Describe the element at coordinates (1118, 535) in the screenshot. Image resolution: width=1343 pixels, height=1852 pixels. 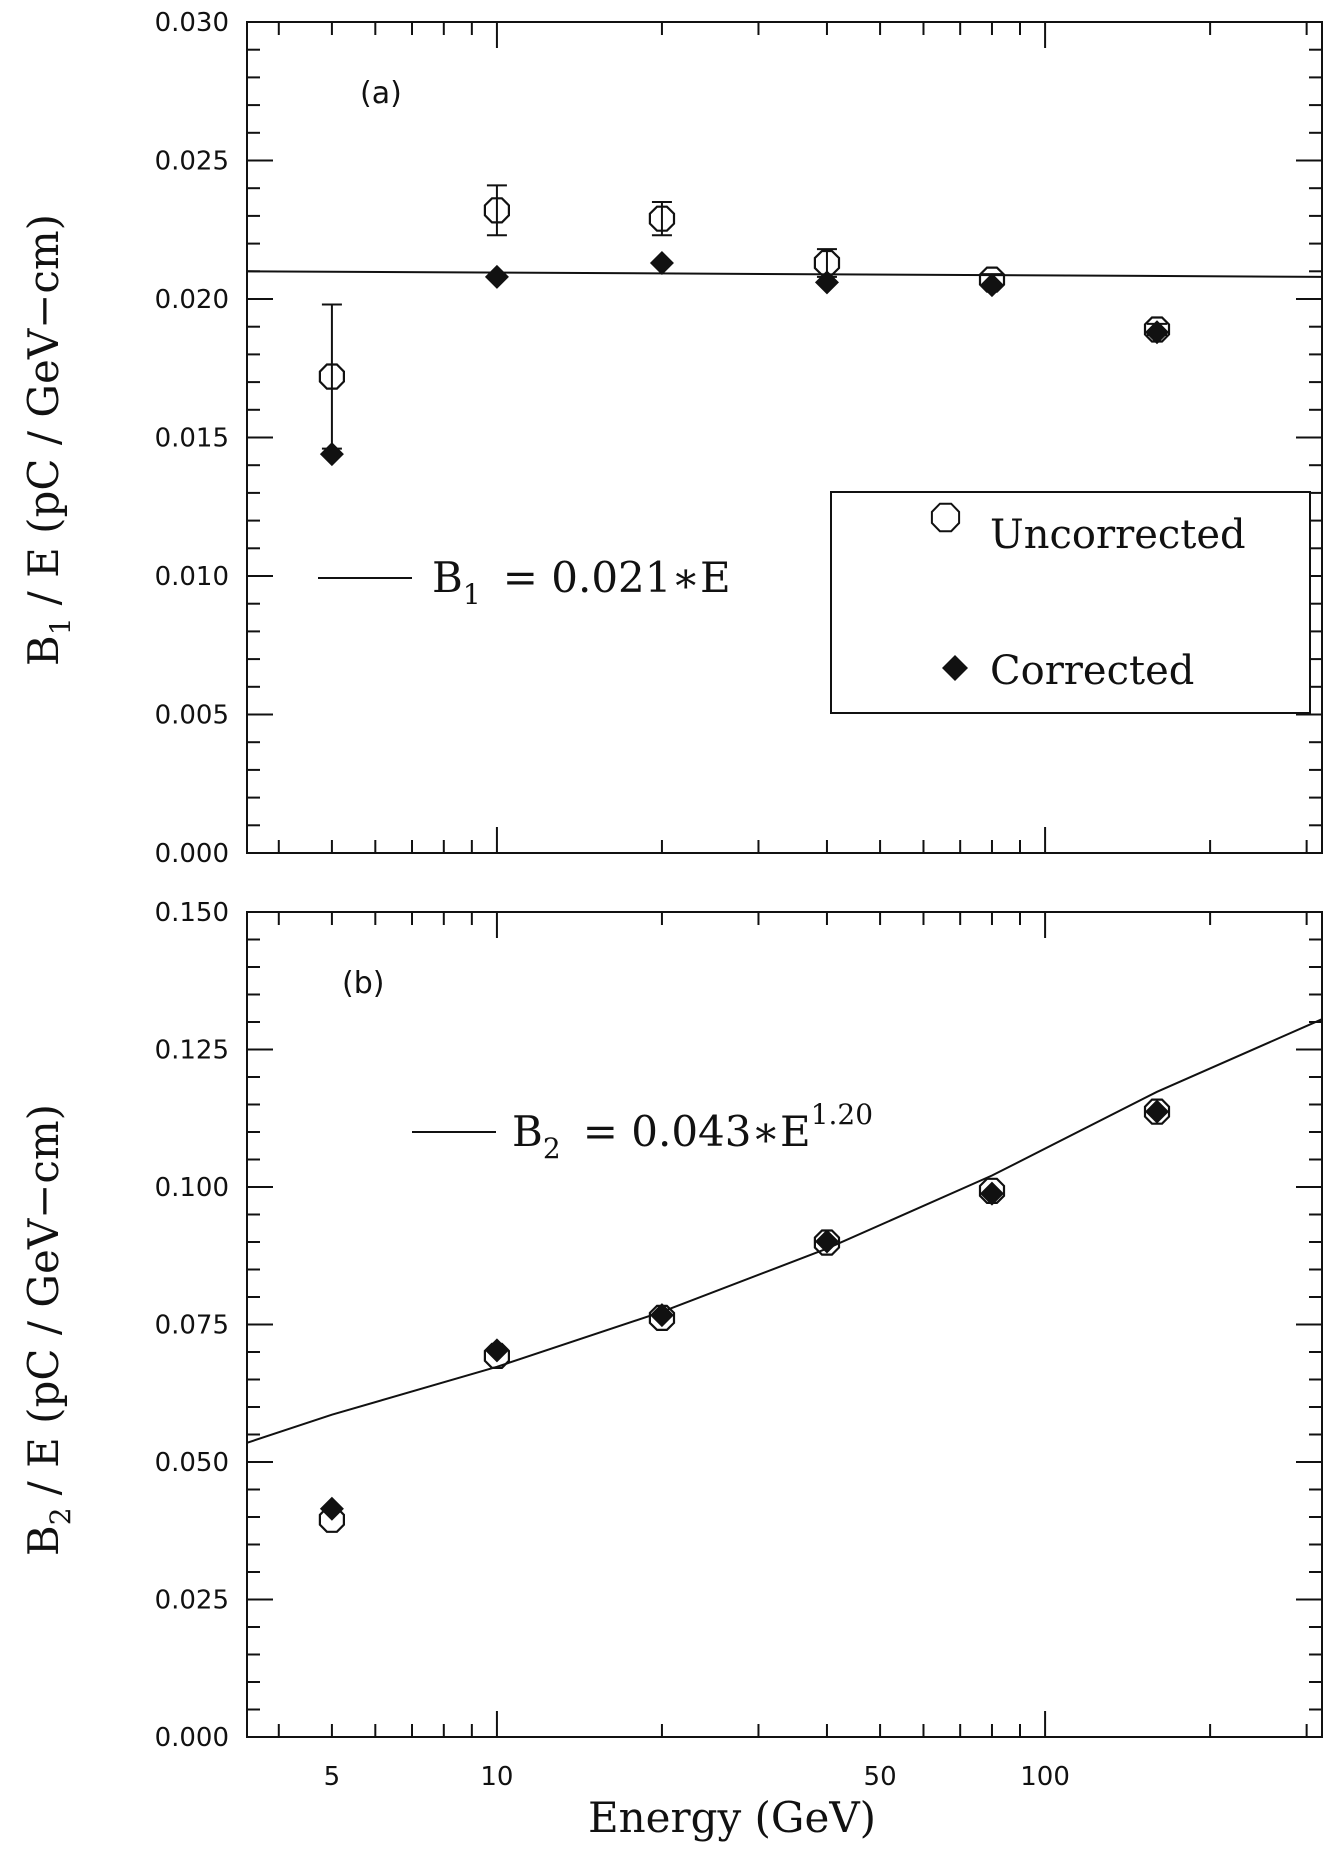
I see `legend-uncorrected-label: Uncorrected` at that location.